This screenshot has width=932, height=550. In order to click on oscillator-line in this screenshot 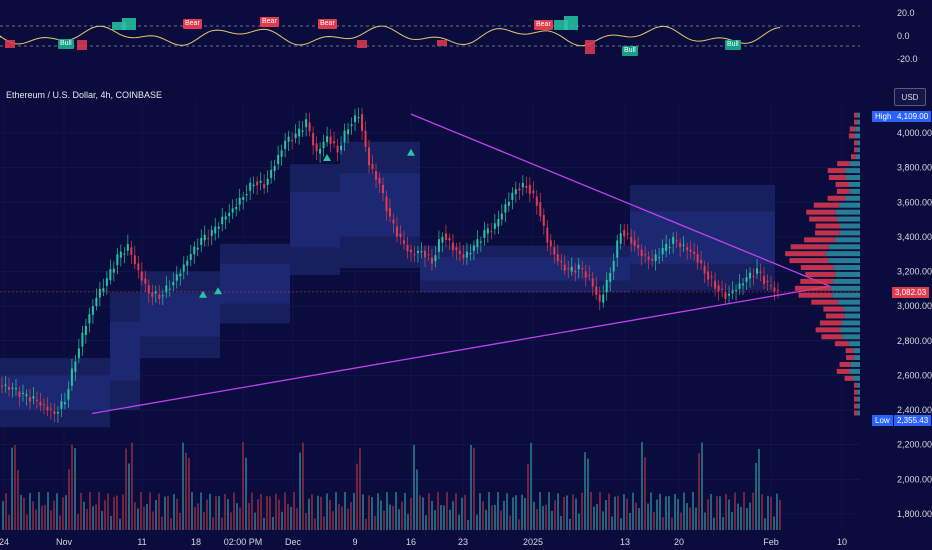, I will do `click(390, 36)`.